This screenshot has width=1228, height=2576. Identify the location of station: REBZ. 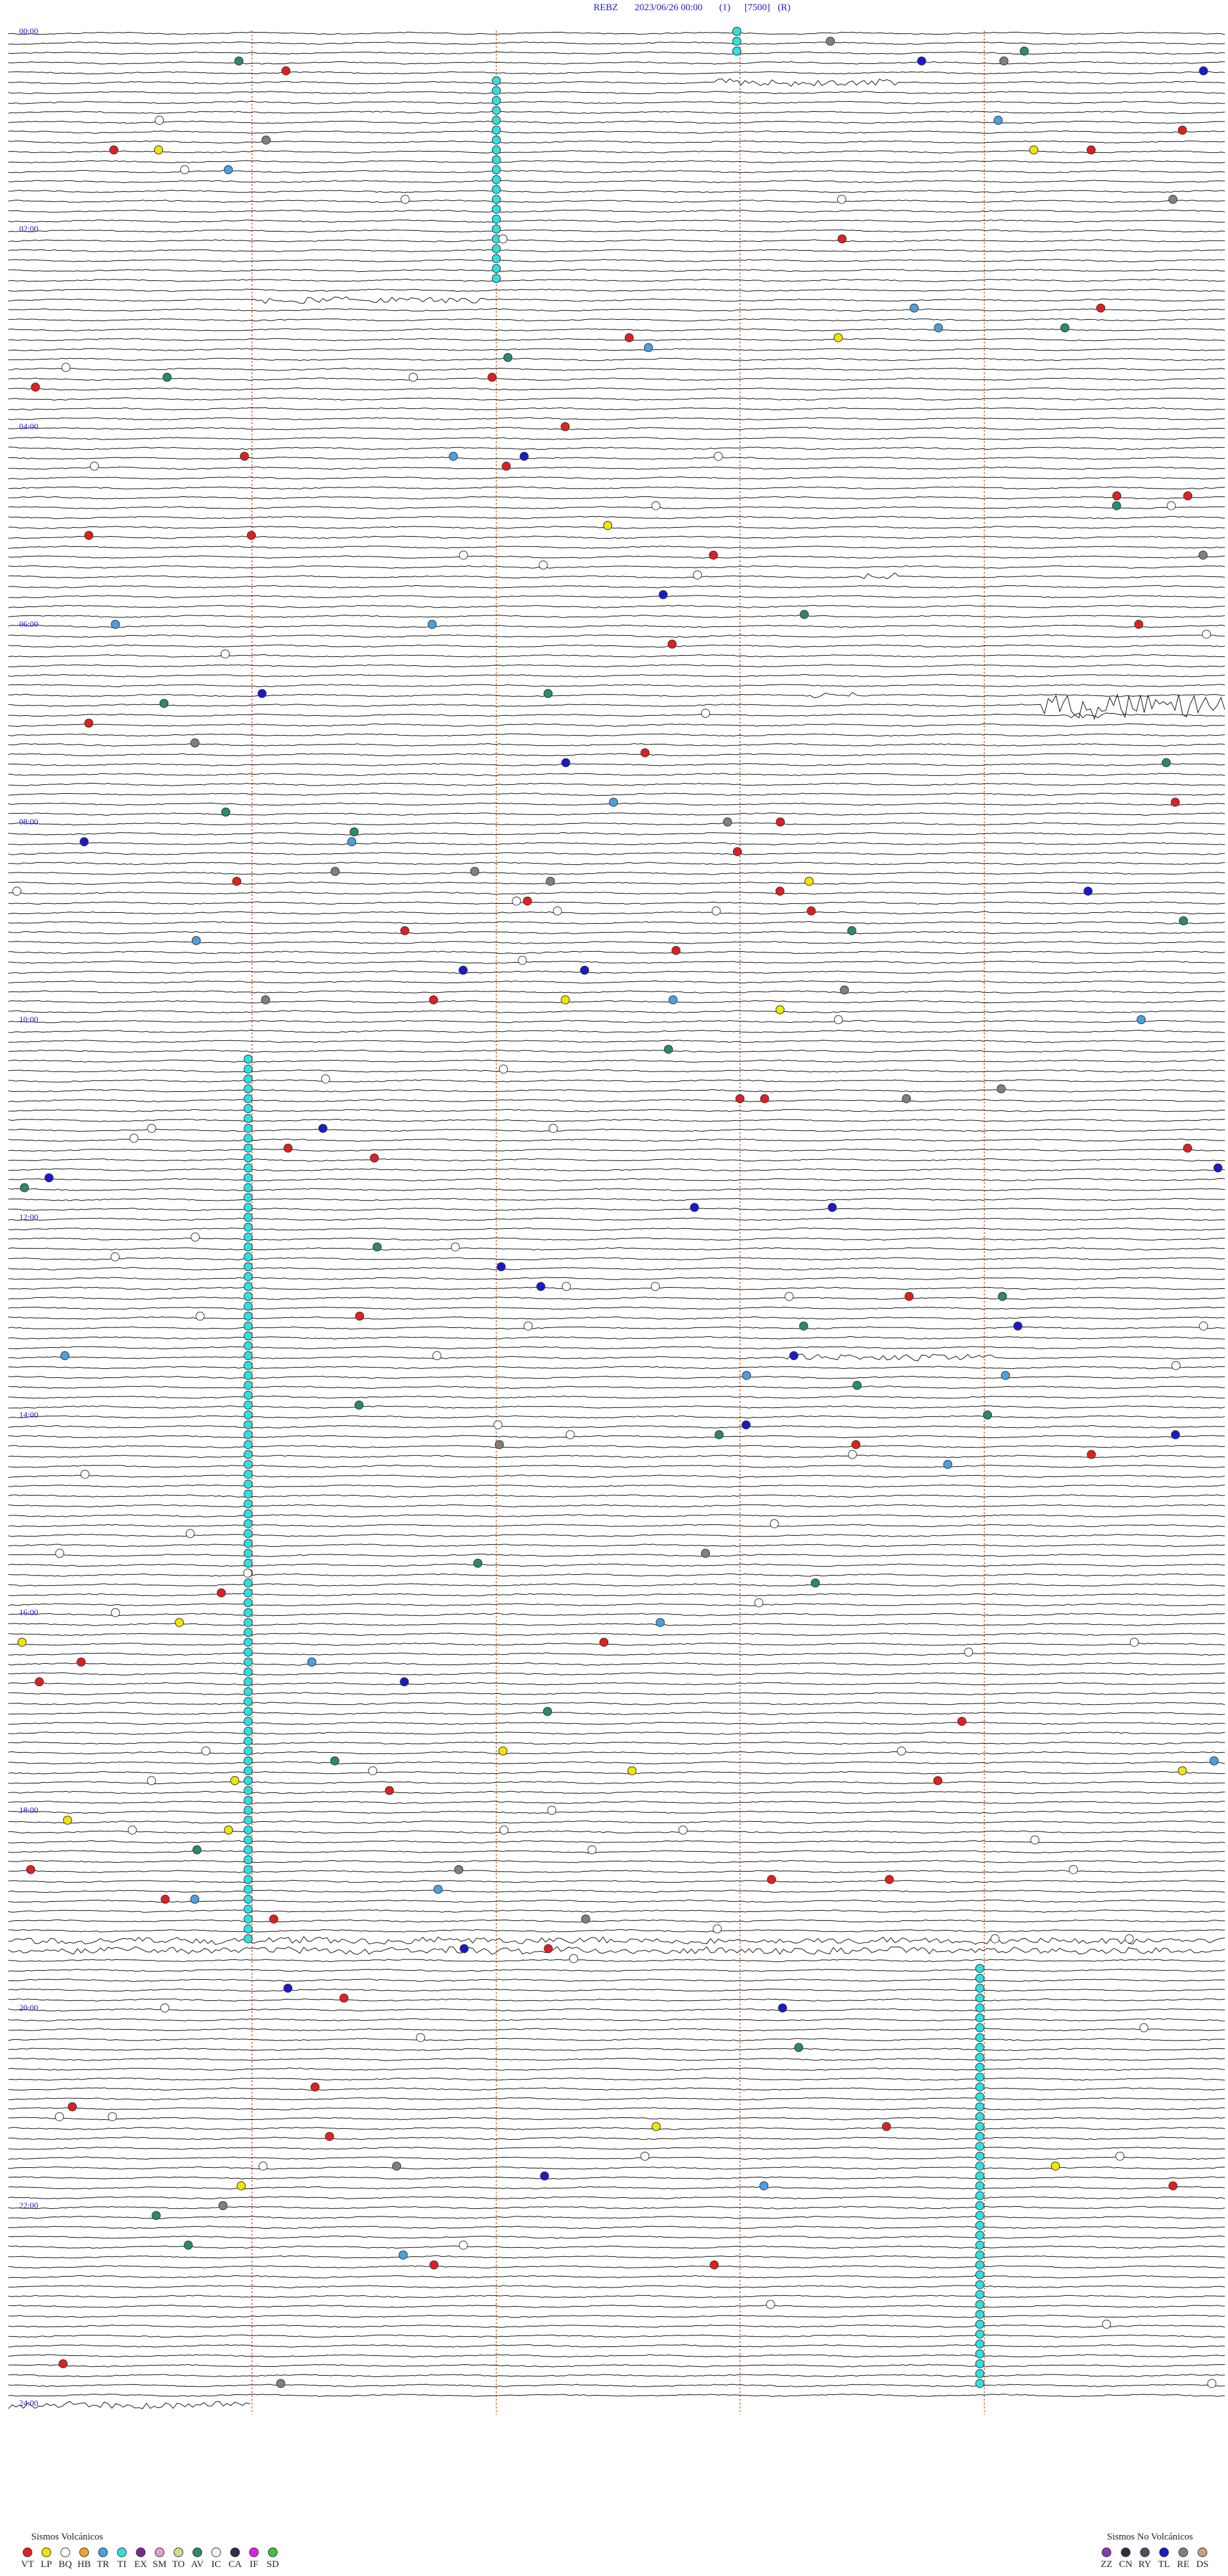
(606, 8).